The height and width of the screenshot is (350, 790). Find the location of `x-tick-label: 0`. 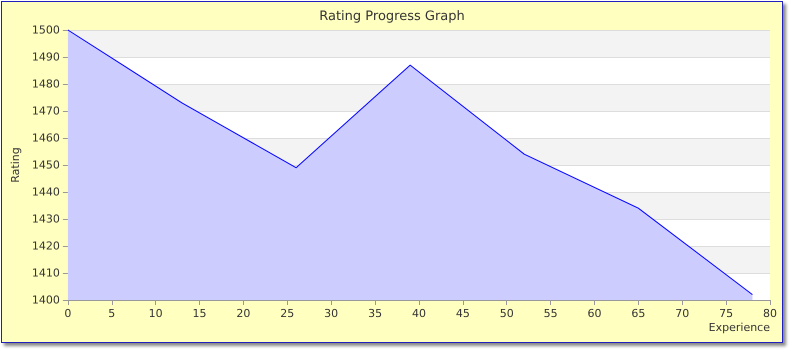

x-tick-label: 0 is located at coordinates (68, 313).